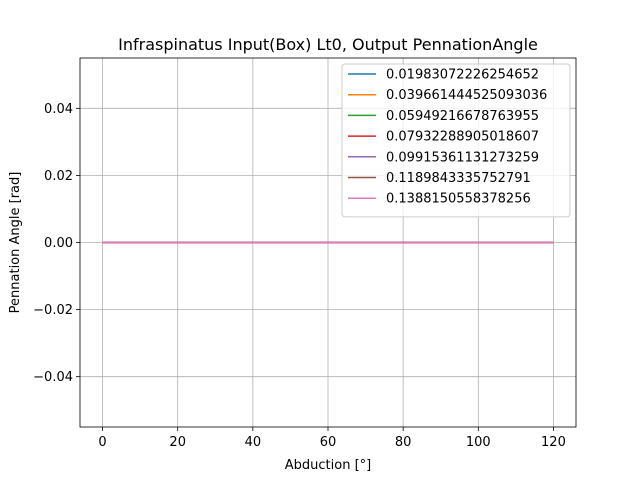 The image size is (640, 485). I want to click on x-tick-label: 40, so click(253, 442).